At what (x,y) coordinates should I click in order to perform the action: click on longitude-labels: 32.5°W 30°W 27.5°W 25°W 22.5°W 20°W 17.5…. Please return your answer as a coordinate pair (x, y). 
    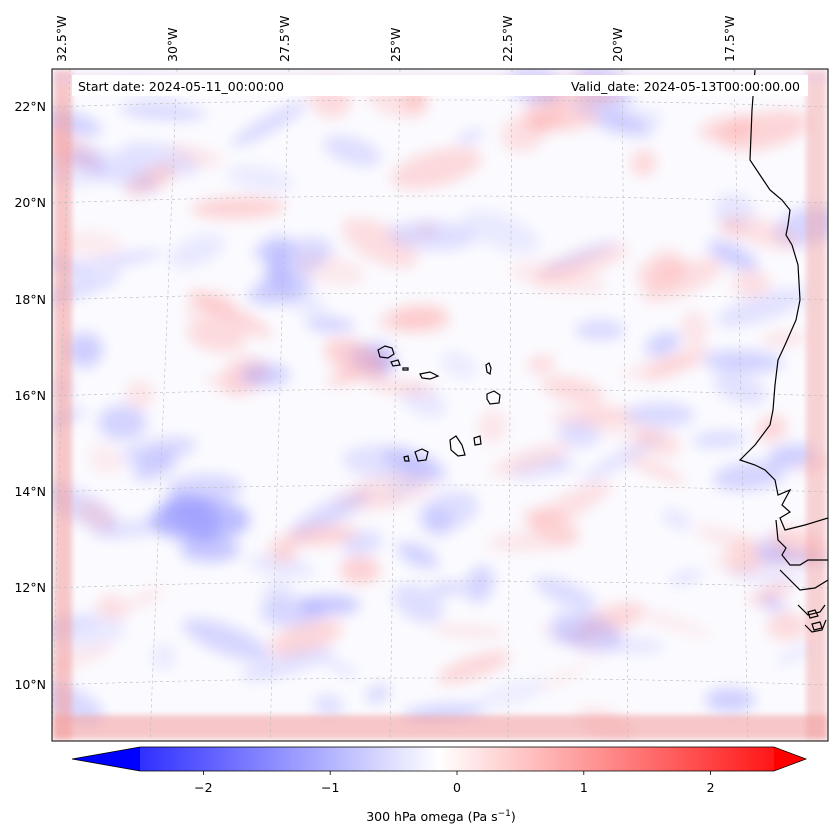
    Looking at the image, I should click on (395, 39).